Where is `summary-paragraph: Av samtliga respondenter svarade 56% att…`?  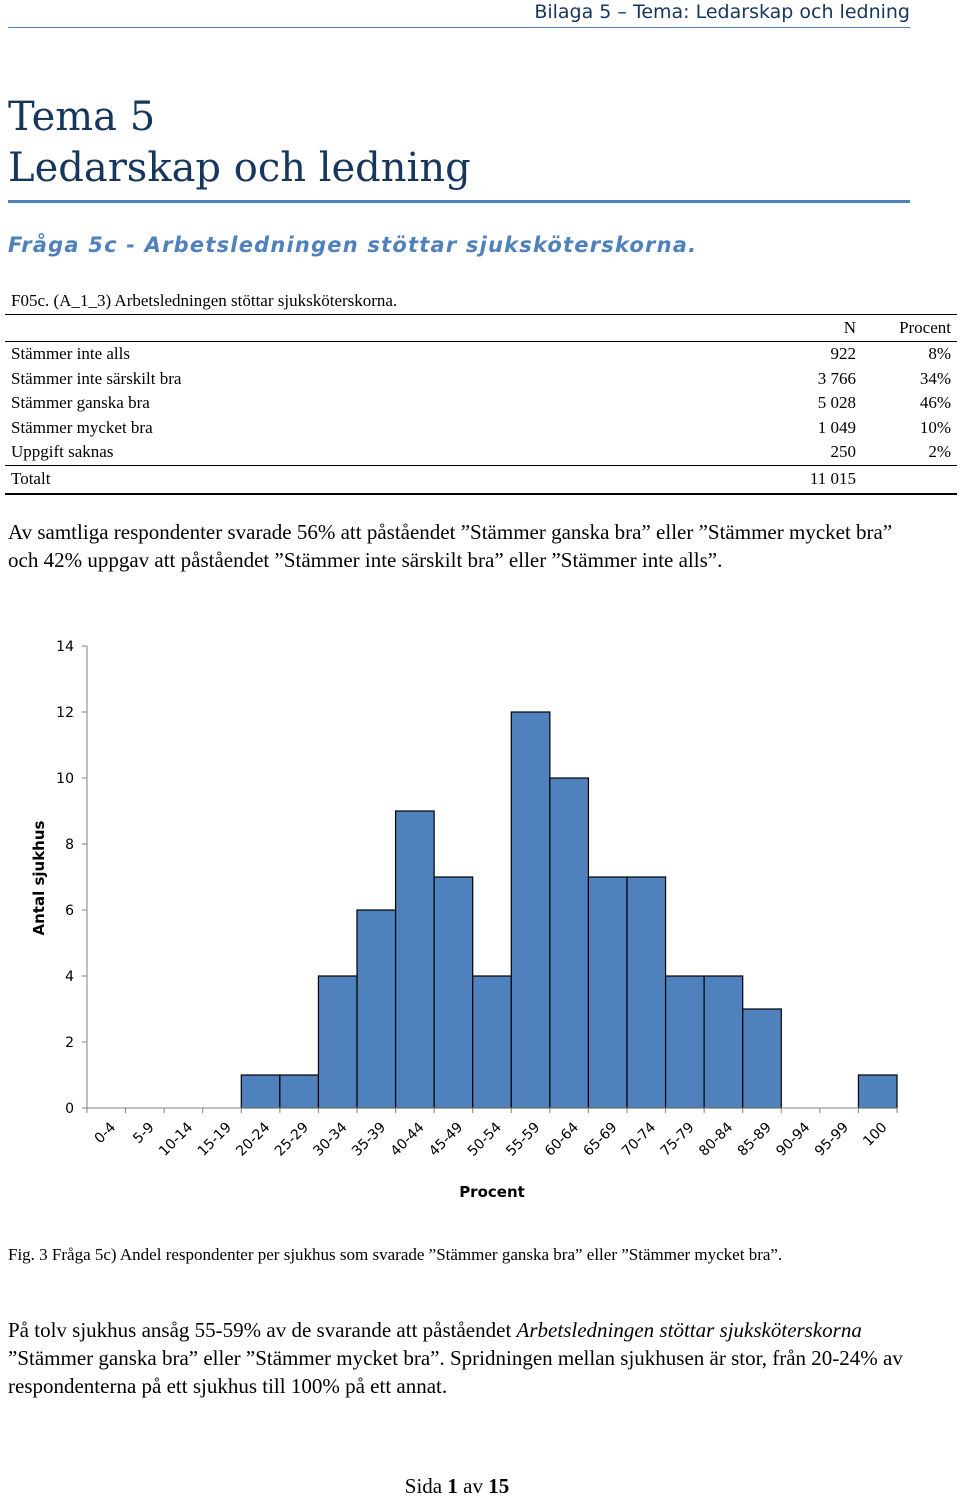
summary-paragraph: Av samtliga respondenter svarade 56% att… is located at coordinates (450, 546).